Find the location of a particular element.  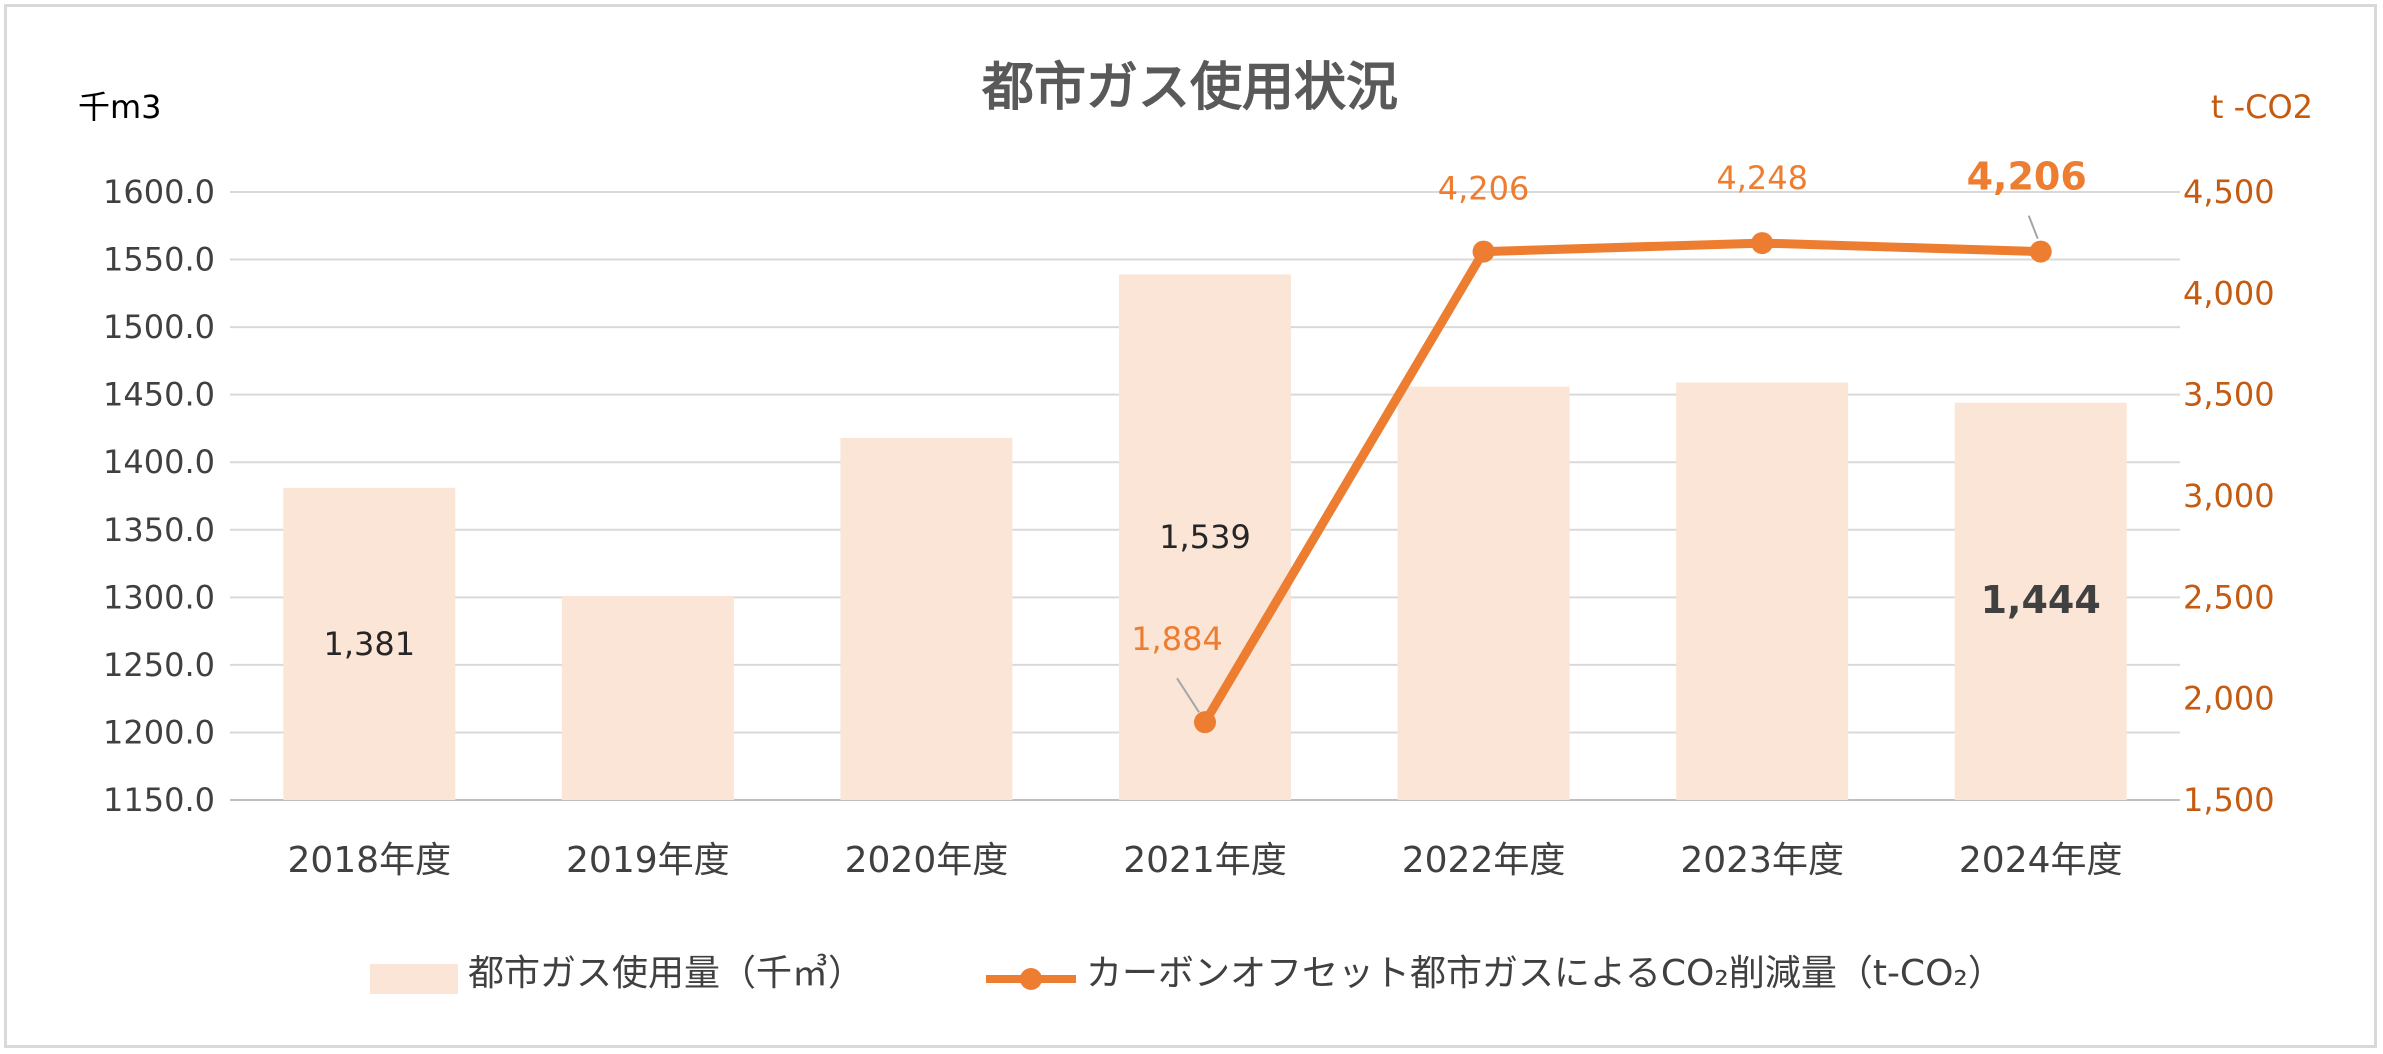

right-tick-label: 2,000 is located at coordinates (2229, 699).